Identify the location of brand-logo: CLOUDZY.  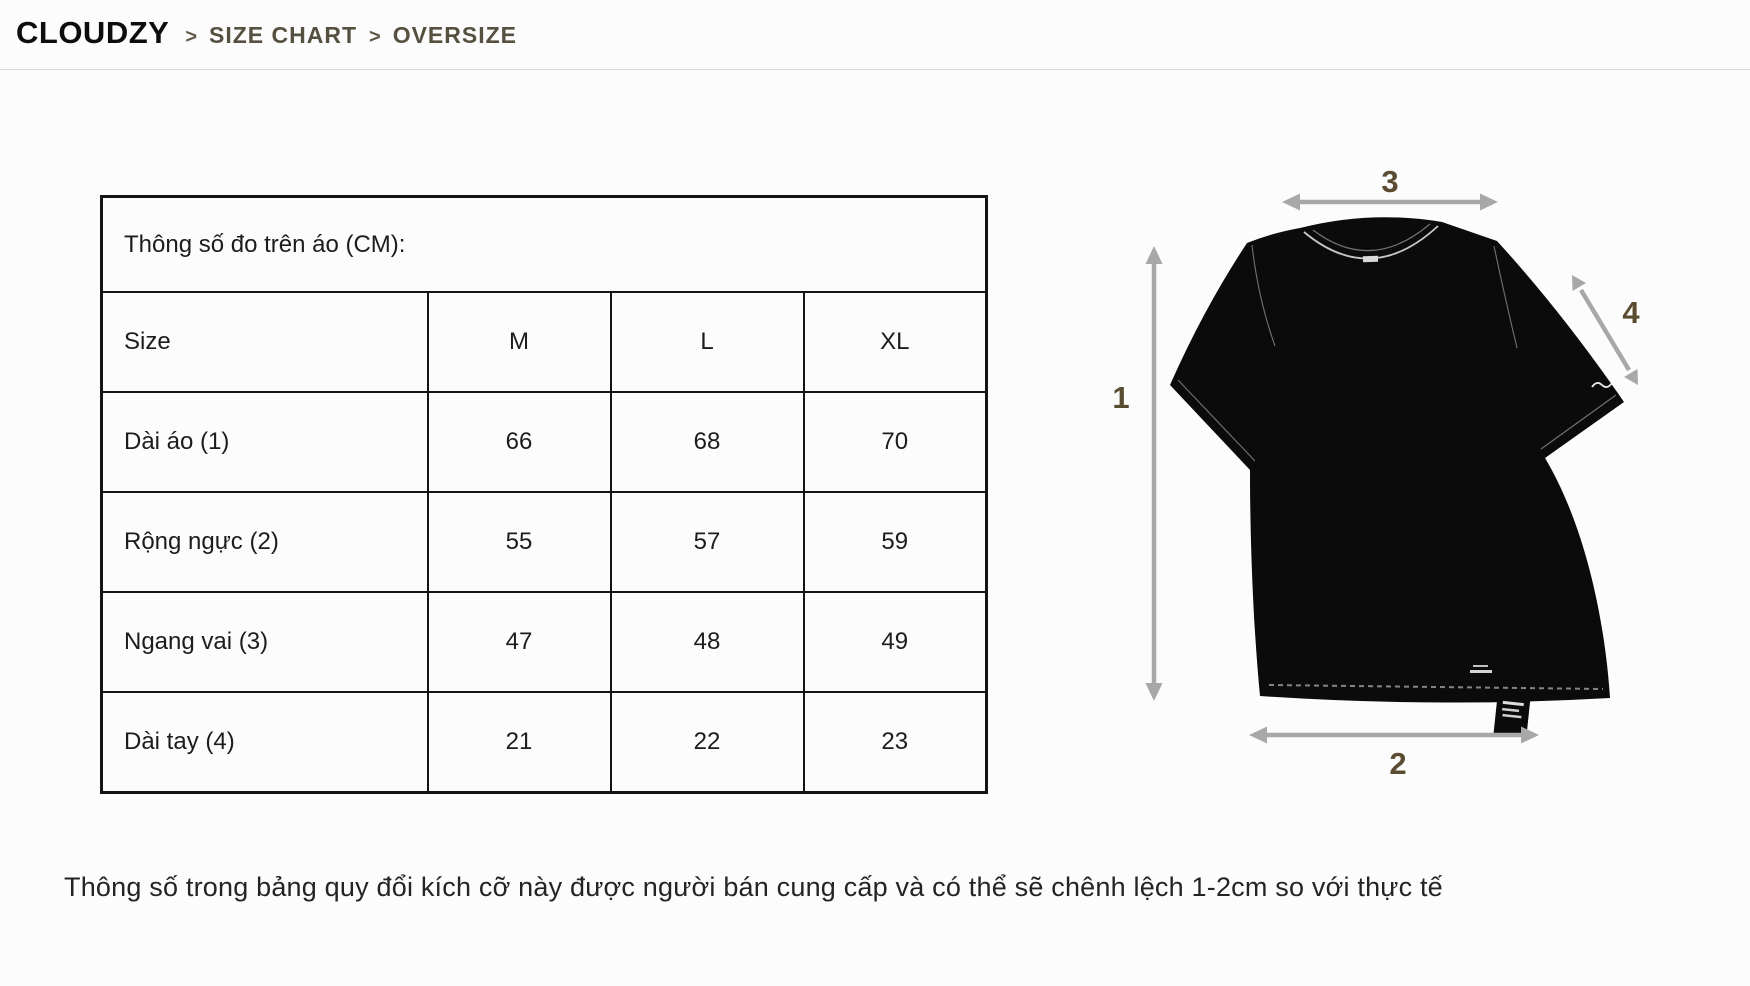
(93, 32).